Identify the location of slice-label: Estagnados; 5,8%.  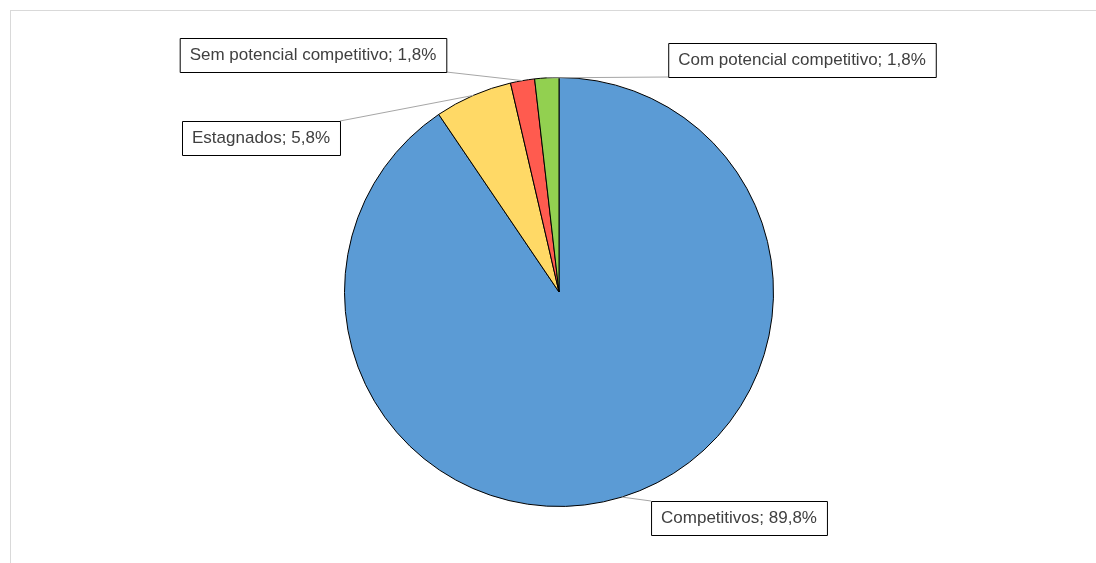
(261, 137).